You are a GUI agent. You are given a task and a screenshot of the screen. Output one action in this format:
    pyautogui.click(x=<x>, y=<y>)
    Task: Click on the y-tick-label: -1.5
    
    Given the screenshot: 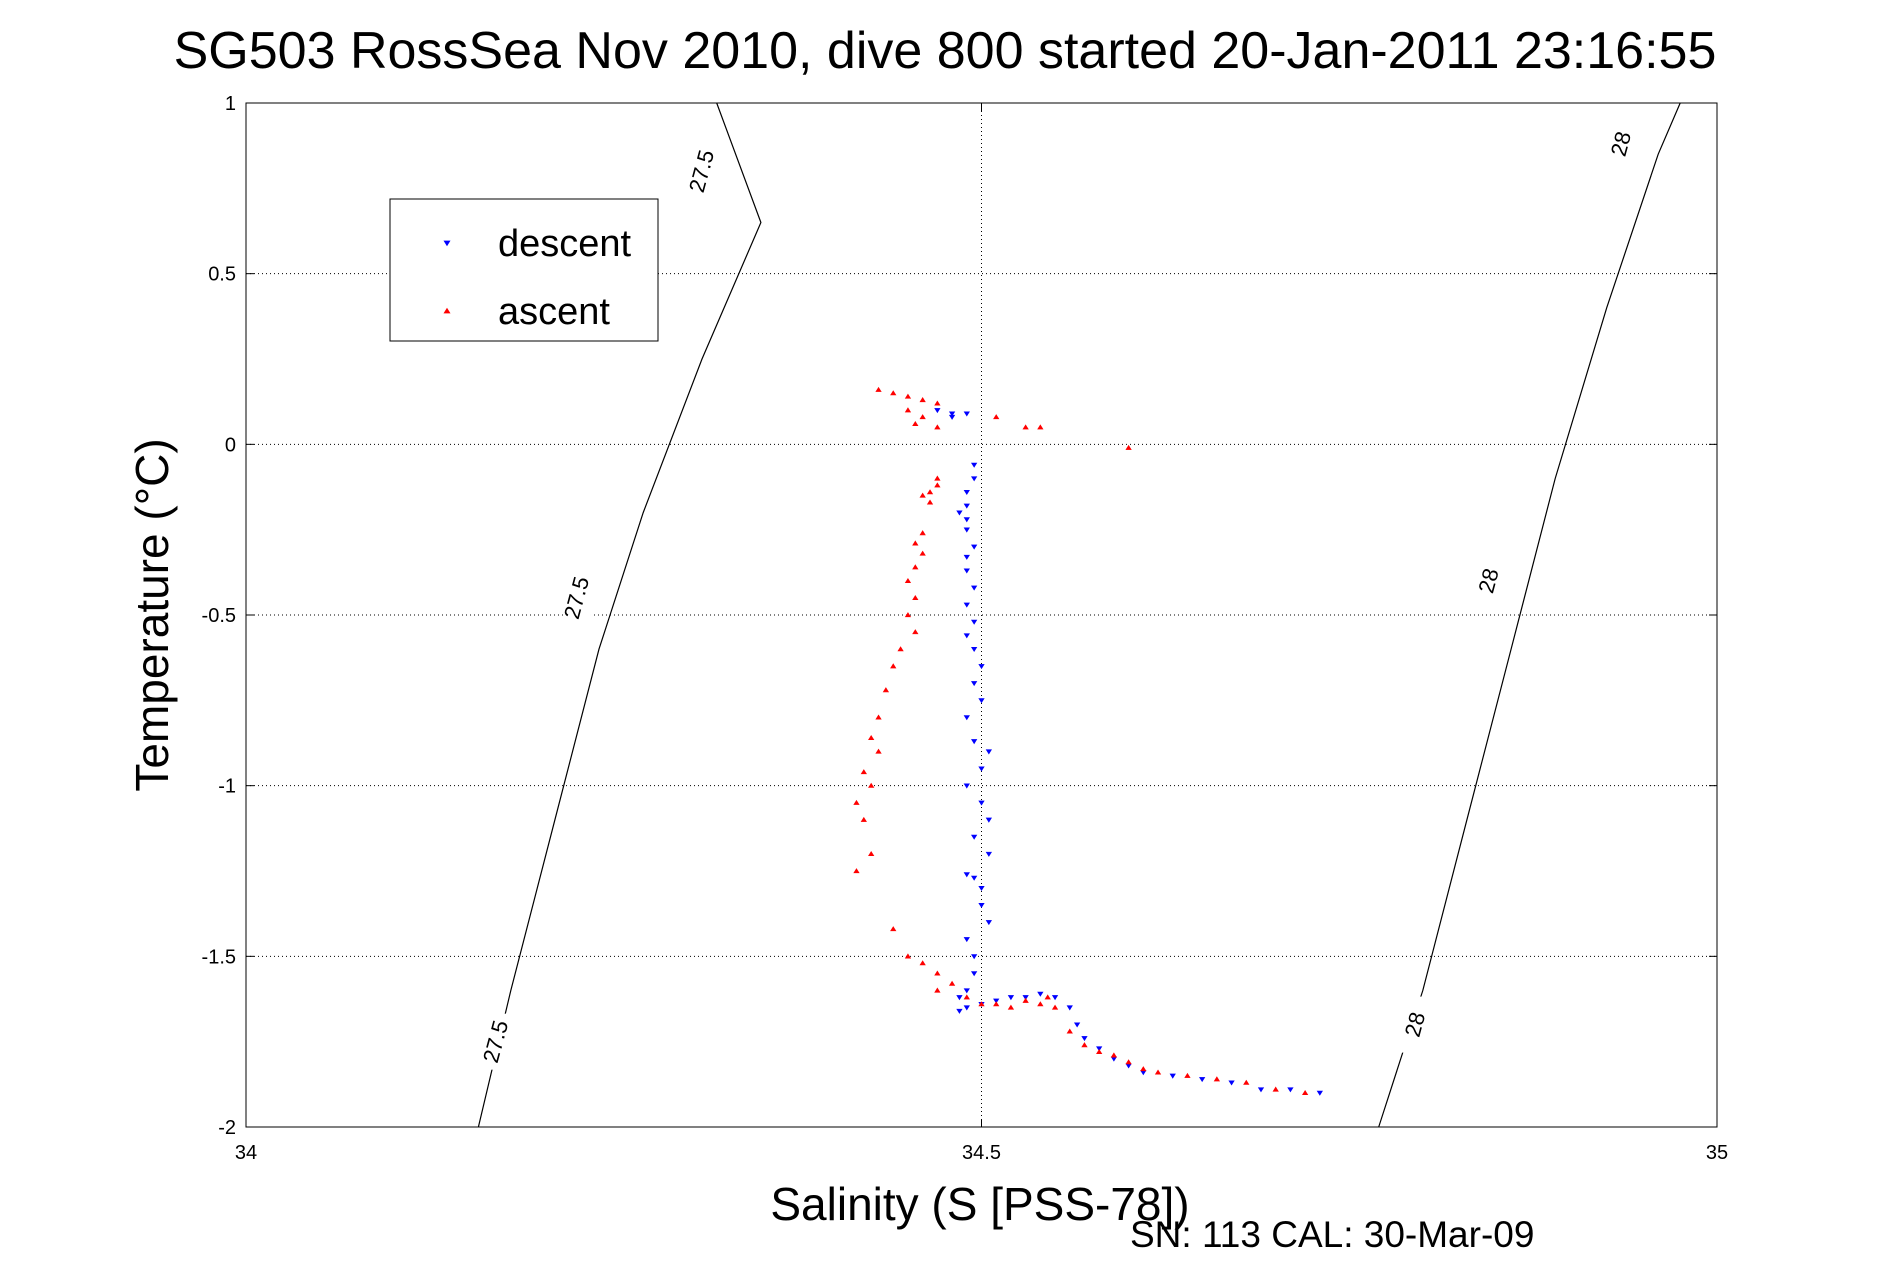 What is the action you would take?
    pyautogui.click(x=219, y=957)
    